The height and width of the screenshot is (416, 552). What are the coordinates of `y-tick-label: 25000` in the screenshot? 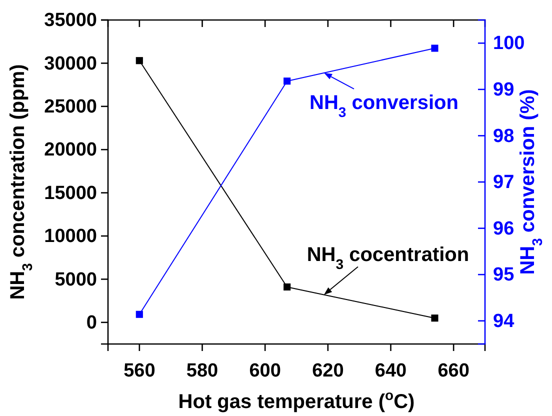 It's located at (70, 107).